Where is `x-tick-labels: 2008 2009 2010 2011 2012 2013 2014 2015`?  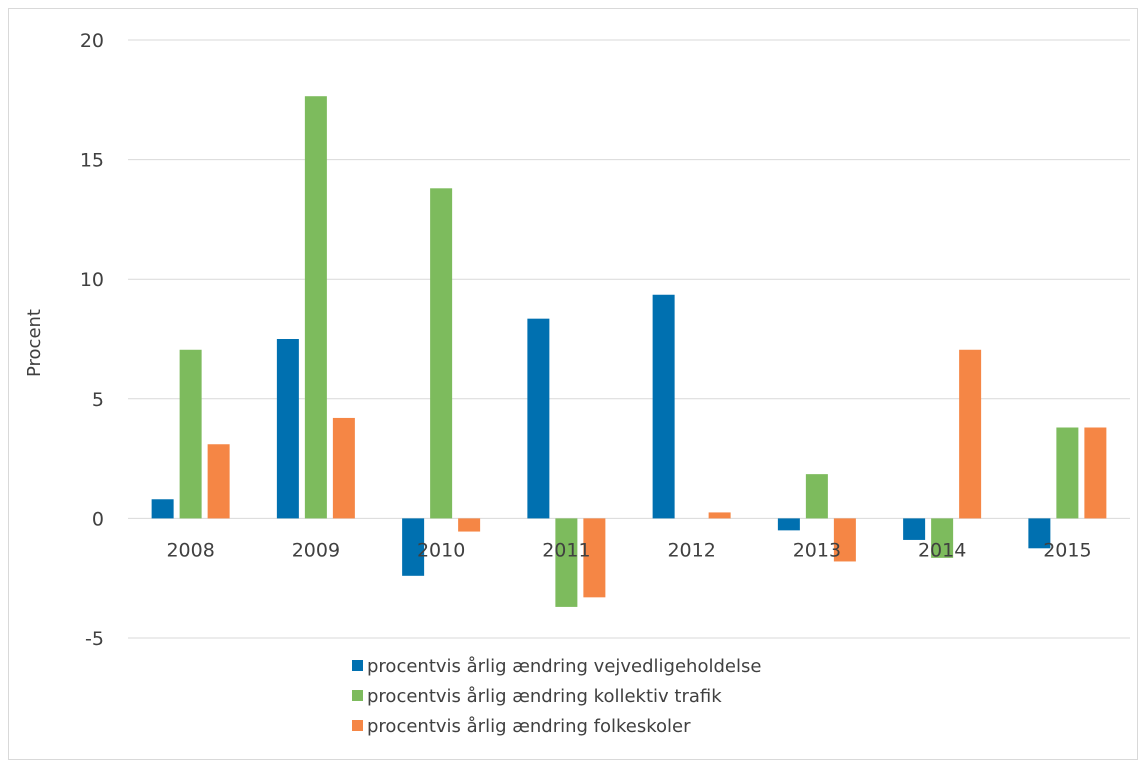
x-tick-labels: 2008 2009 2010 2011 2012 2013 2014 2015 is located at coordinates (628, 550).